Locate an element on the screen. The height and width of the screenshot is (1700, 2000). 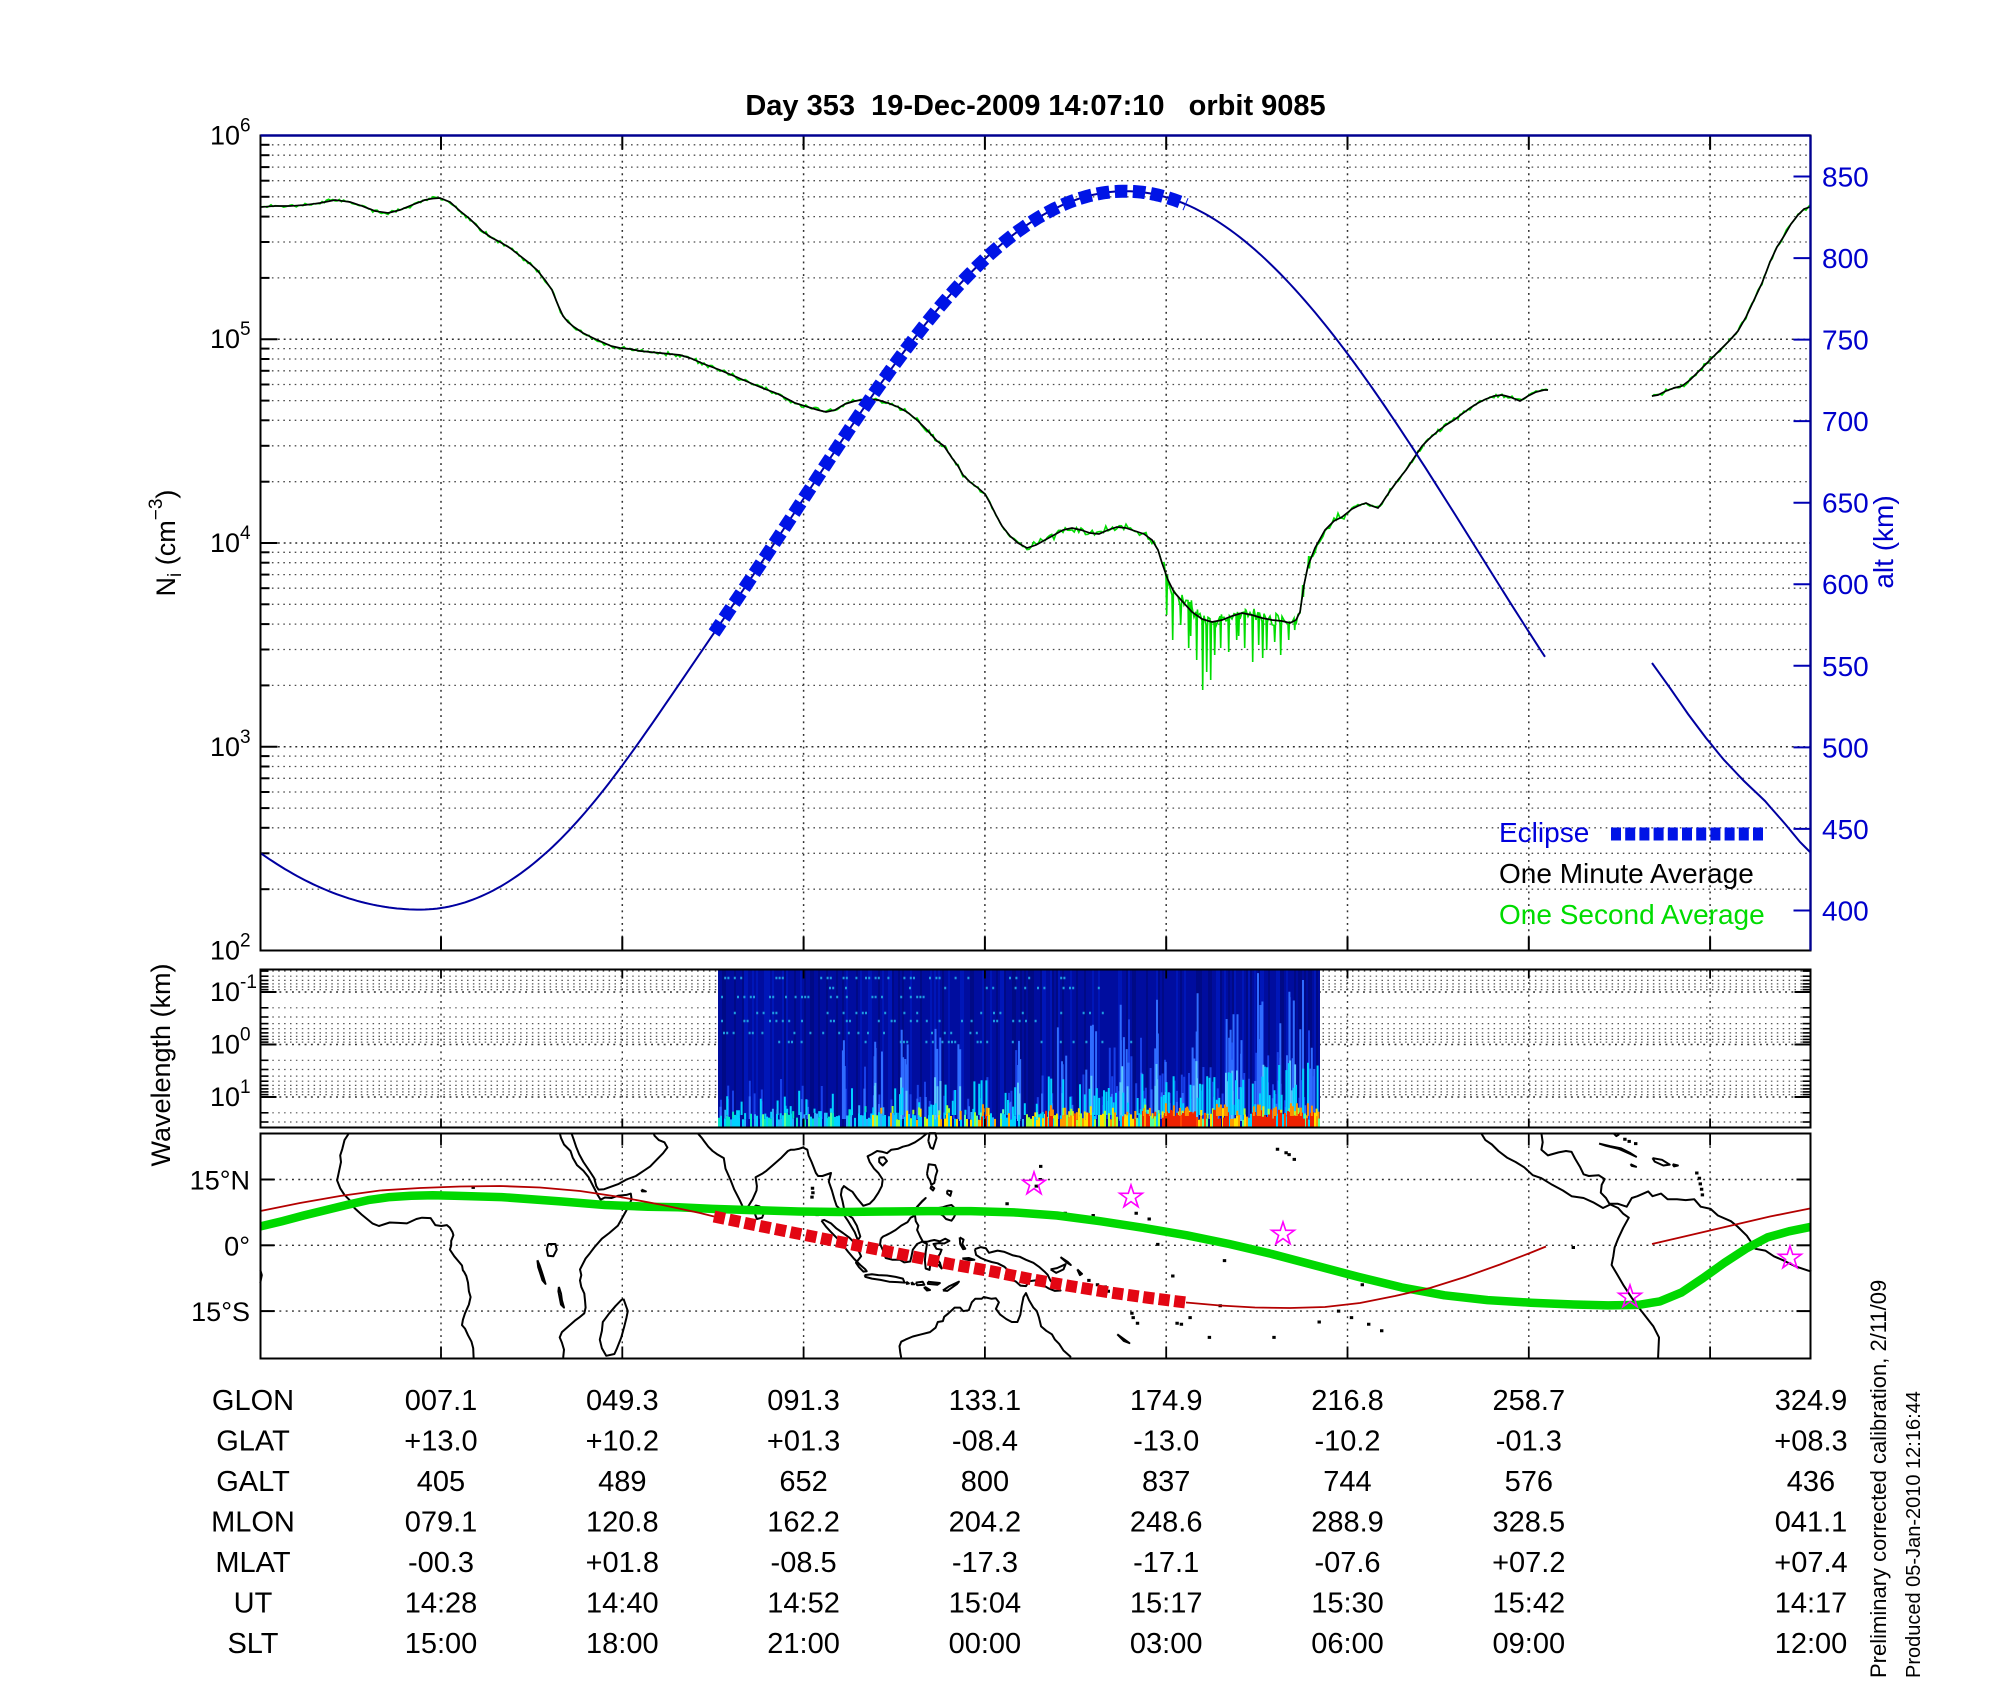
svg-text: 15:42 is located at coordinates (1529, 1604).